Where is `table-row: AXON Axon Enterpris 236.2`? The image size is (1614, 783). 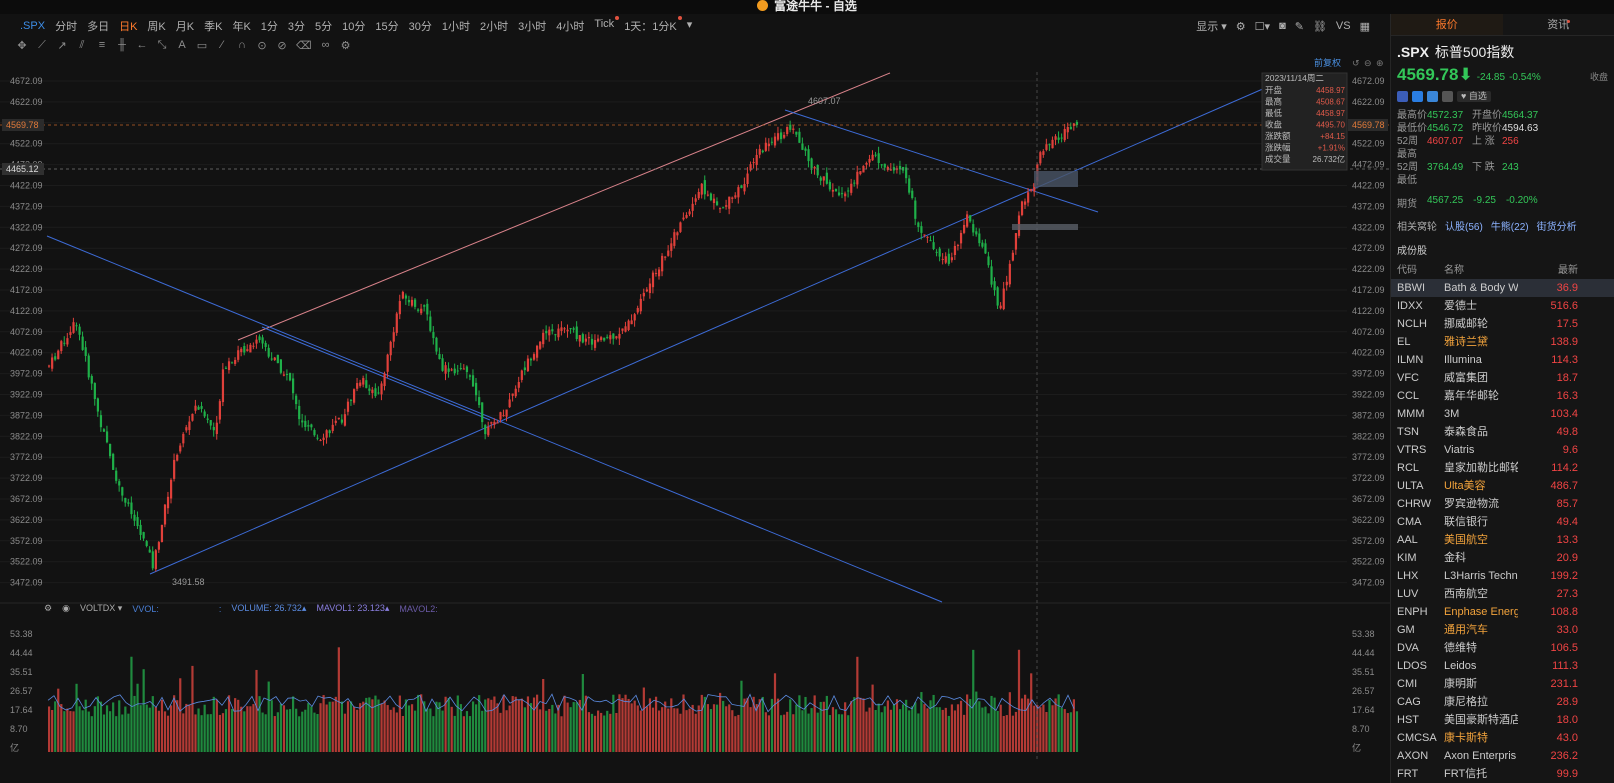
table-row: AXON Axon Enterpris 236.2 is located at coordinates (1502, 756).